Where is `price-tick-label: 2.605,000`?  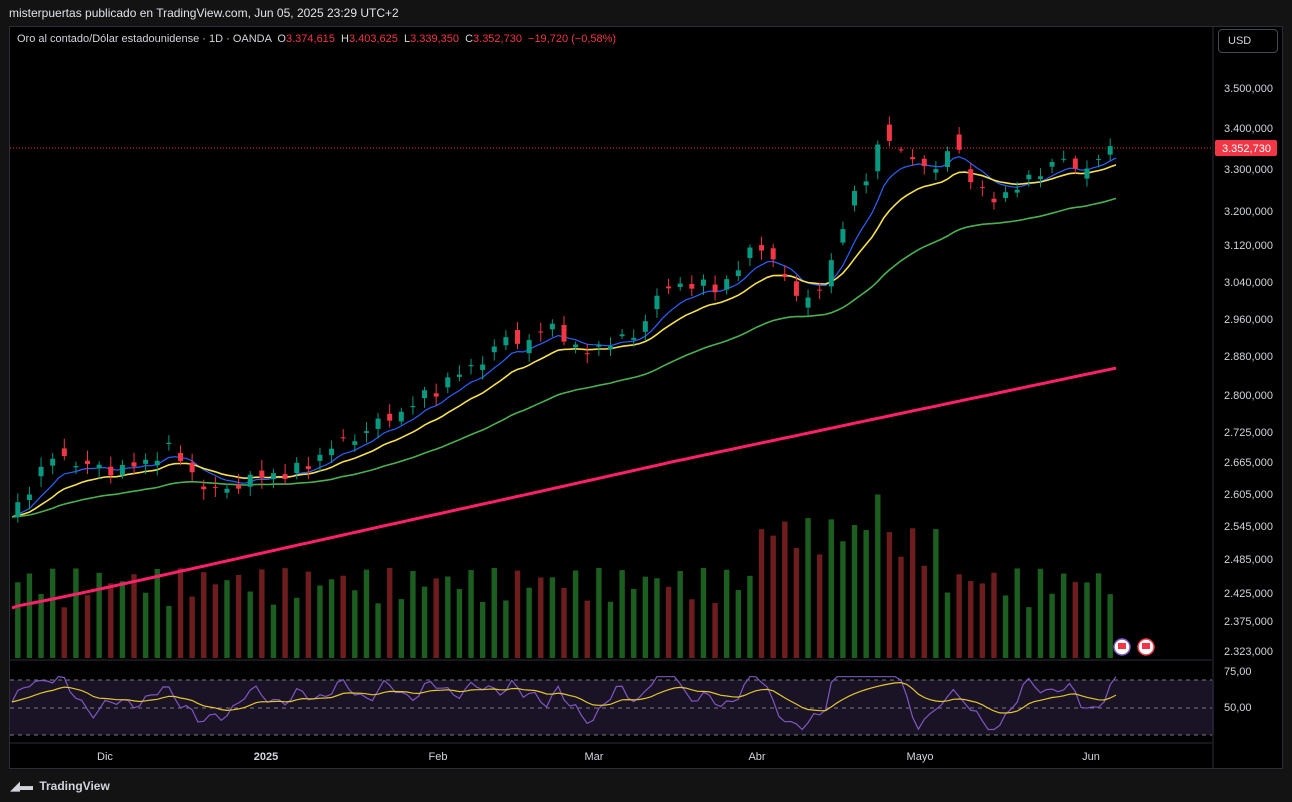
price-tick-label: 2.605,000 is located at coordinates (1248, 495).